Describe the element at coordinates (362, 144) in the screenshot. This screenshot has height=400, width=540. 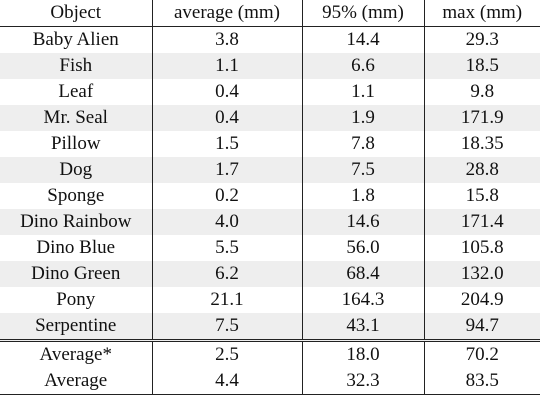
I see `cell-95-percent: 7.8` at that location.